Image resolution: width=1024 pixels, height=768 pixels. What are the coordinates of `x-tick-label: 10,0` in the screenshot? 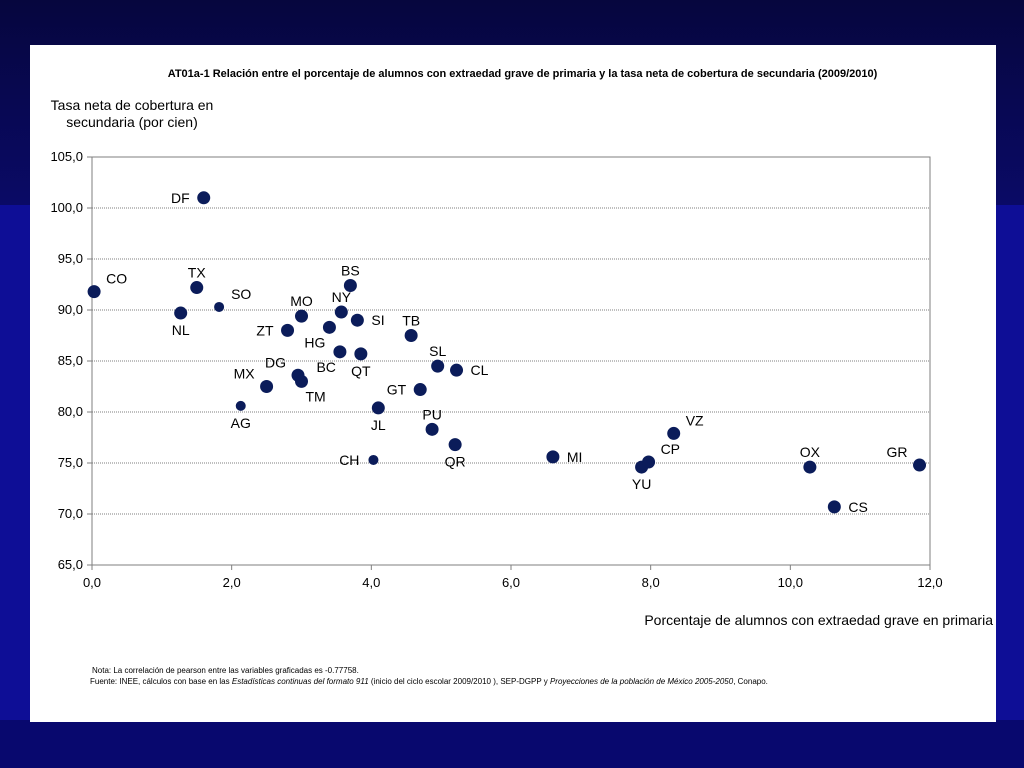 It's located at (790, 582).